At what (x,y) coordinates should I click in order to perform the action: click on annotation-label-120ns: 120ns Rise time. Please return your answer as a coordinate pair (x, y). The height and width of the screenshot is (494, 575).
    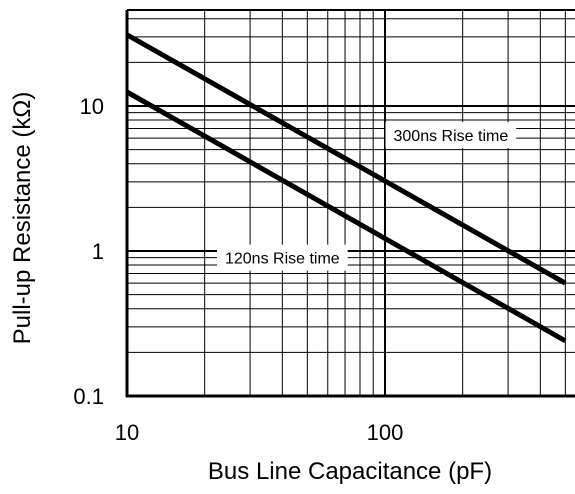
    Looking at the image, I should click on (282, 259).